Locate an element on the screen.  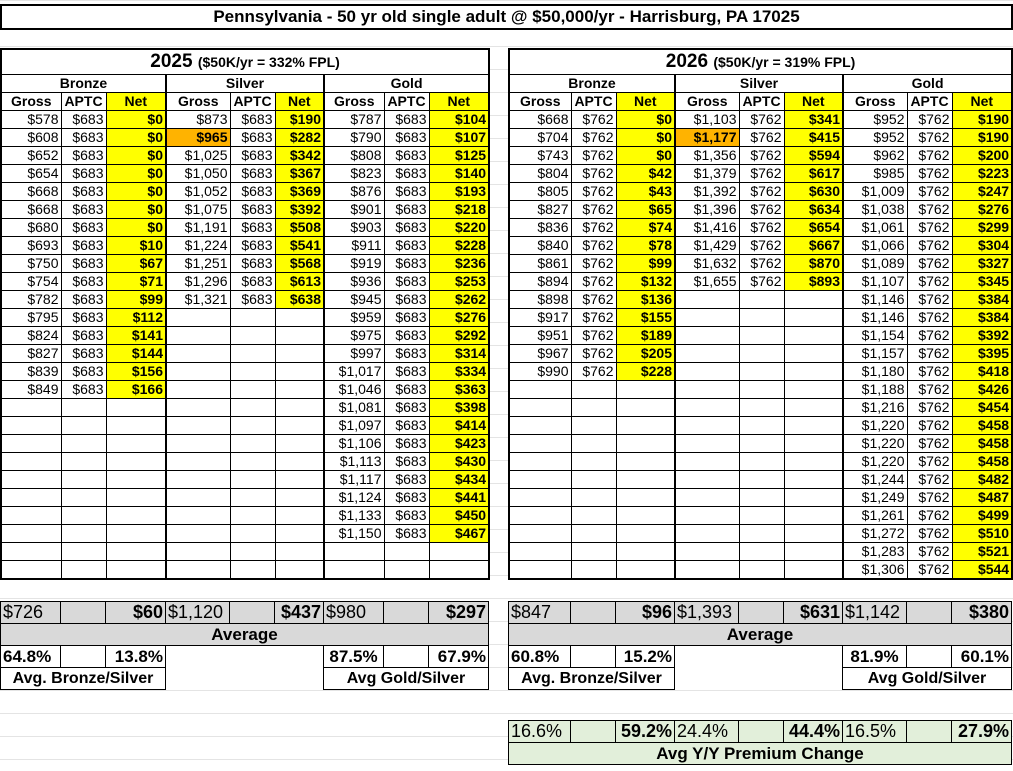
gold-net-cell: $398 is located at coordinates (459, 407).